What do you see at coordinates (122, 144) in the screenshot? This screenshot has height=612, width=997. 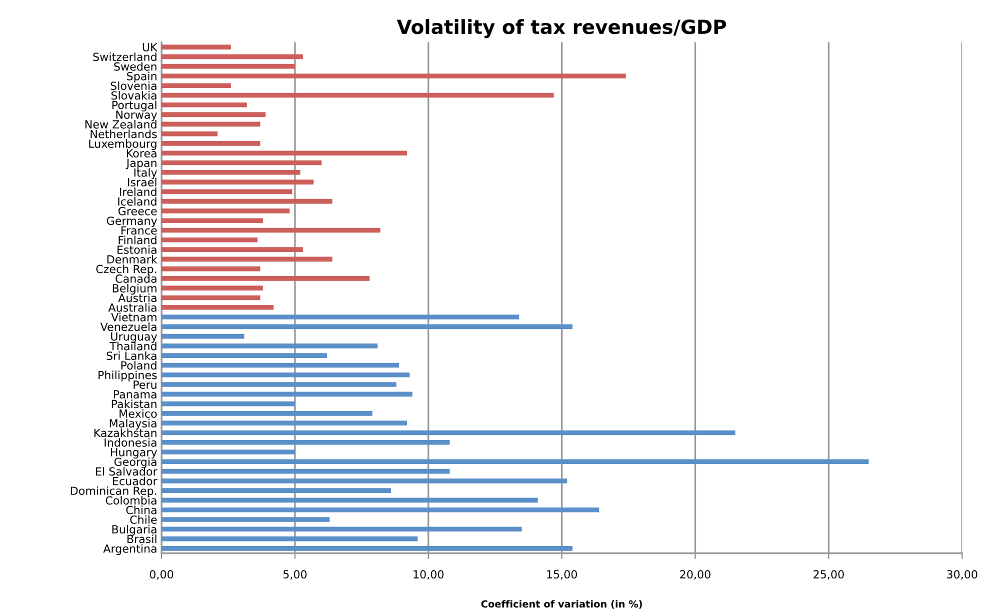 I see `y-tick-label: Luxembourg` at bounding box center [122, 144].